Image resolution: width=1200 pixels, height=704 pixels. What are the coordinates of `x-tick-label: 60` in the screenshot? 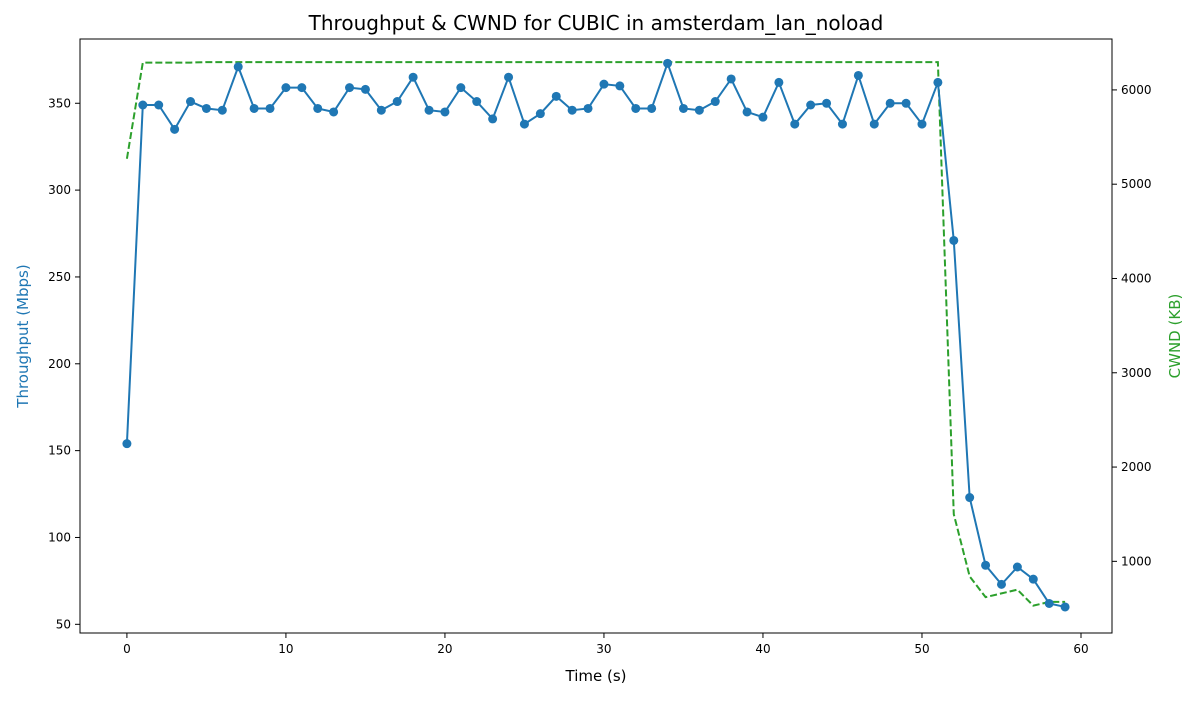 It's located at (1080, 649).